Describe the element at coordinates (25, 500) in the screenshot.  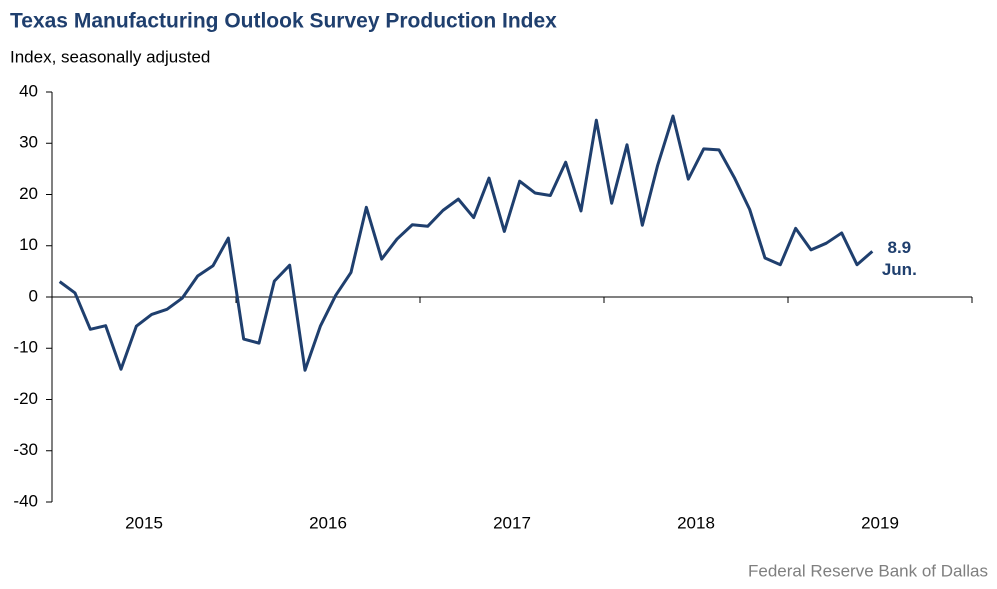
I see `y-tick-label: -40` at that location.